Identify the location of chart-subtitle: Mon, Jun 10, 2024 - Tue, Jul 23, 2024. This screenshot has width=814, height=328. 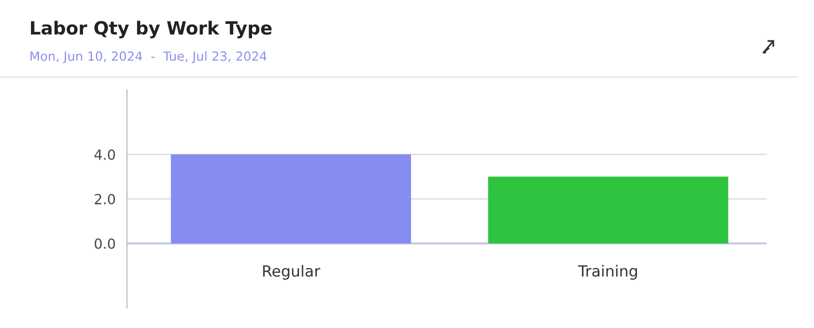
(148, 57).